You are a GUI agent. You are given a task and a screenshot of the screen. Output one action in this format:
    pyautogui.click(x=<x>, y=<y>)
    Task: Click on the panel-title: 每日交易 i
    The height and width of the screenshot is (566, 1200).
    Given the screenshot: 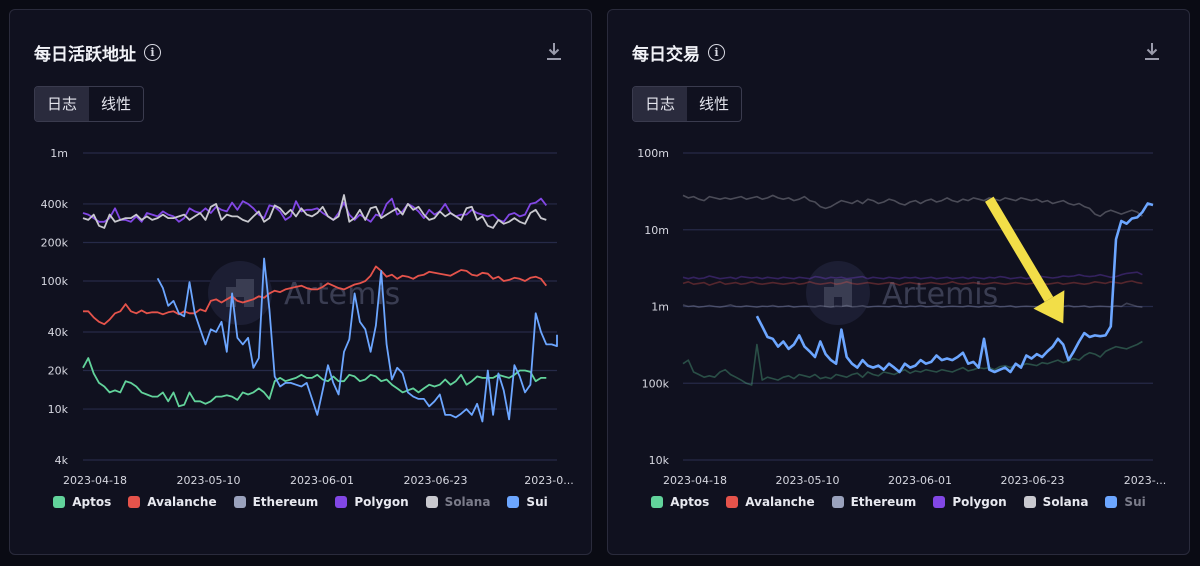 What is the action you would take?
    pyautogui.click(x=678, y=52)
    